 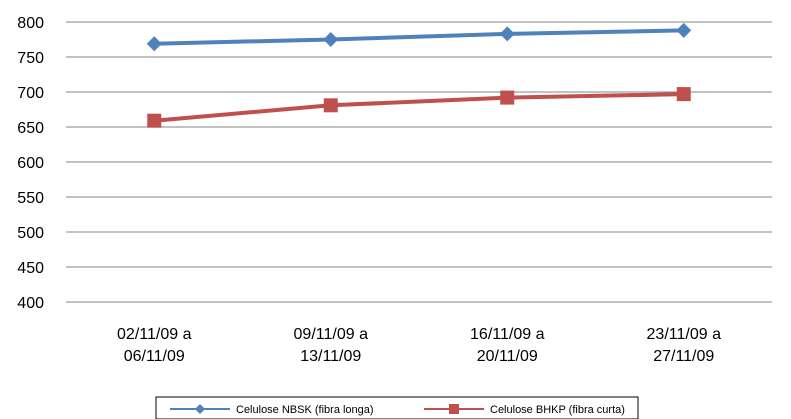 I want to click on y-tick-label: 400, so click(x=30, y=303).